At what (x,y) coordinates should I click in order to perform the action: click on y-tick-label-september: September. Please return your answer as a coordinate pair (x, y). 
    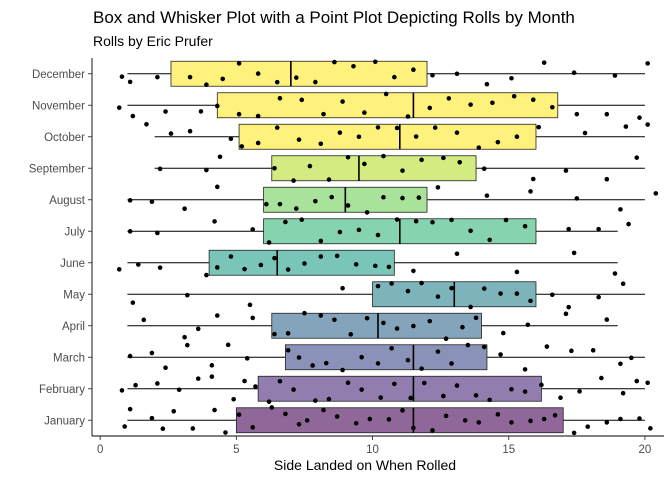
    Looking at the image, I should click on (57, 169).